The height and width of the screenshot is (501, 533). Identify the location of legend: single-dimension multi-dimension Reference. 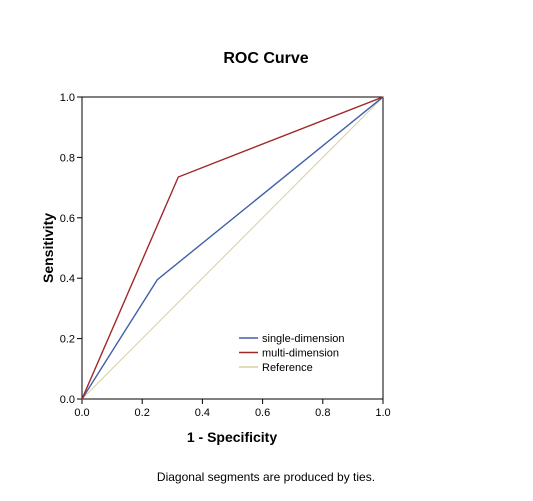
(292, 353).